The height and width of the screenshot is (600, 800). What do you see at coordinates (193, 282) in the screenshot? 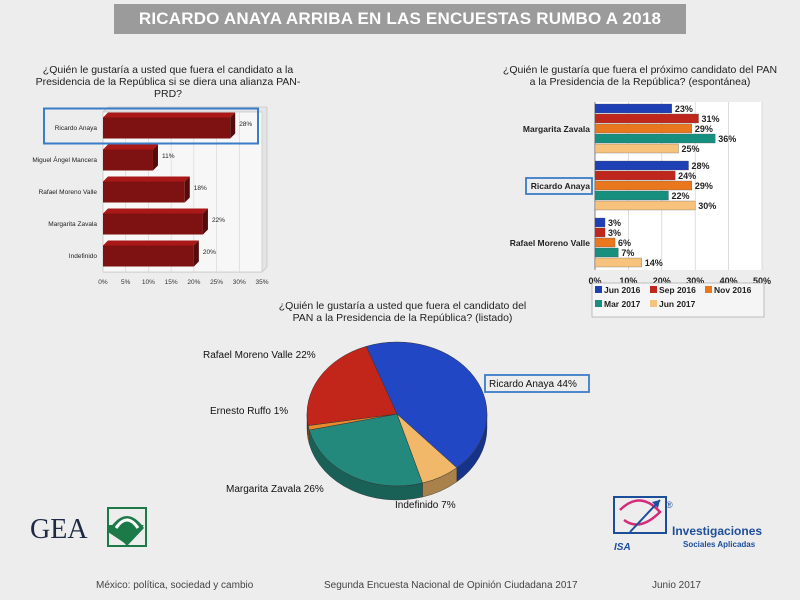
I see `chart1-xtick: 20%` at bounding box center [193, 282].